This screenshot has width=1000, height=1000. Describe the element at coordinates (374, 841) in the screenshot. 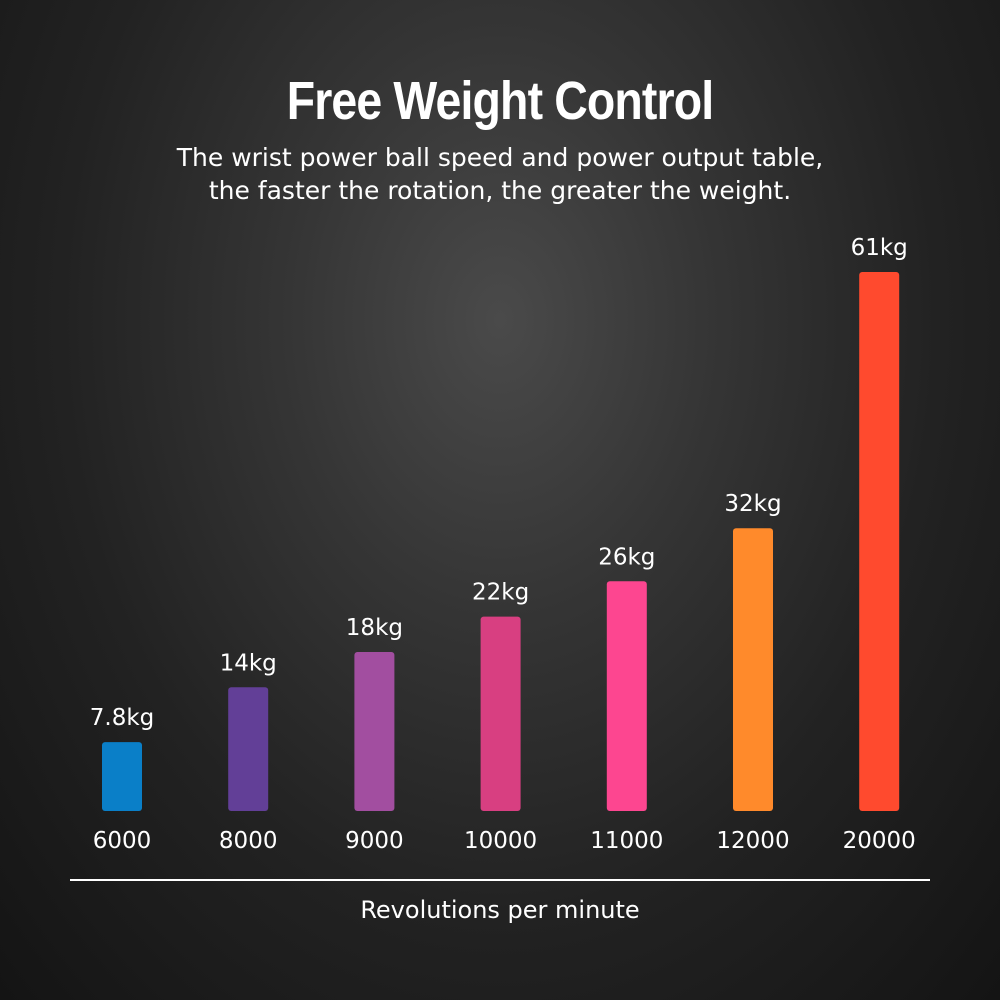

I see `x-tick-label-9000: 9000` at that location.